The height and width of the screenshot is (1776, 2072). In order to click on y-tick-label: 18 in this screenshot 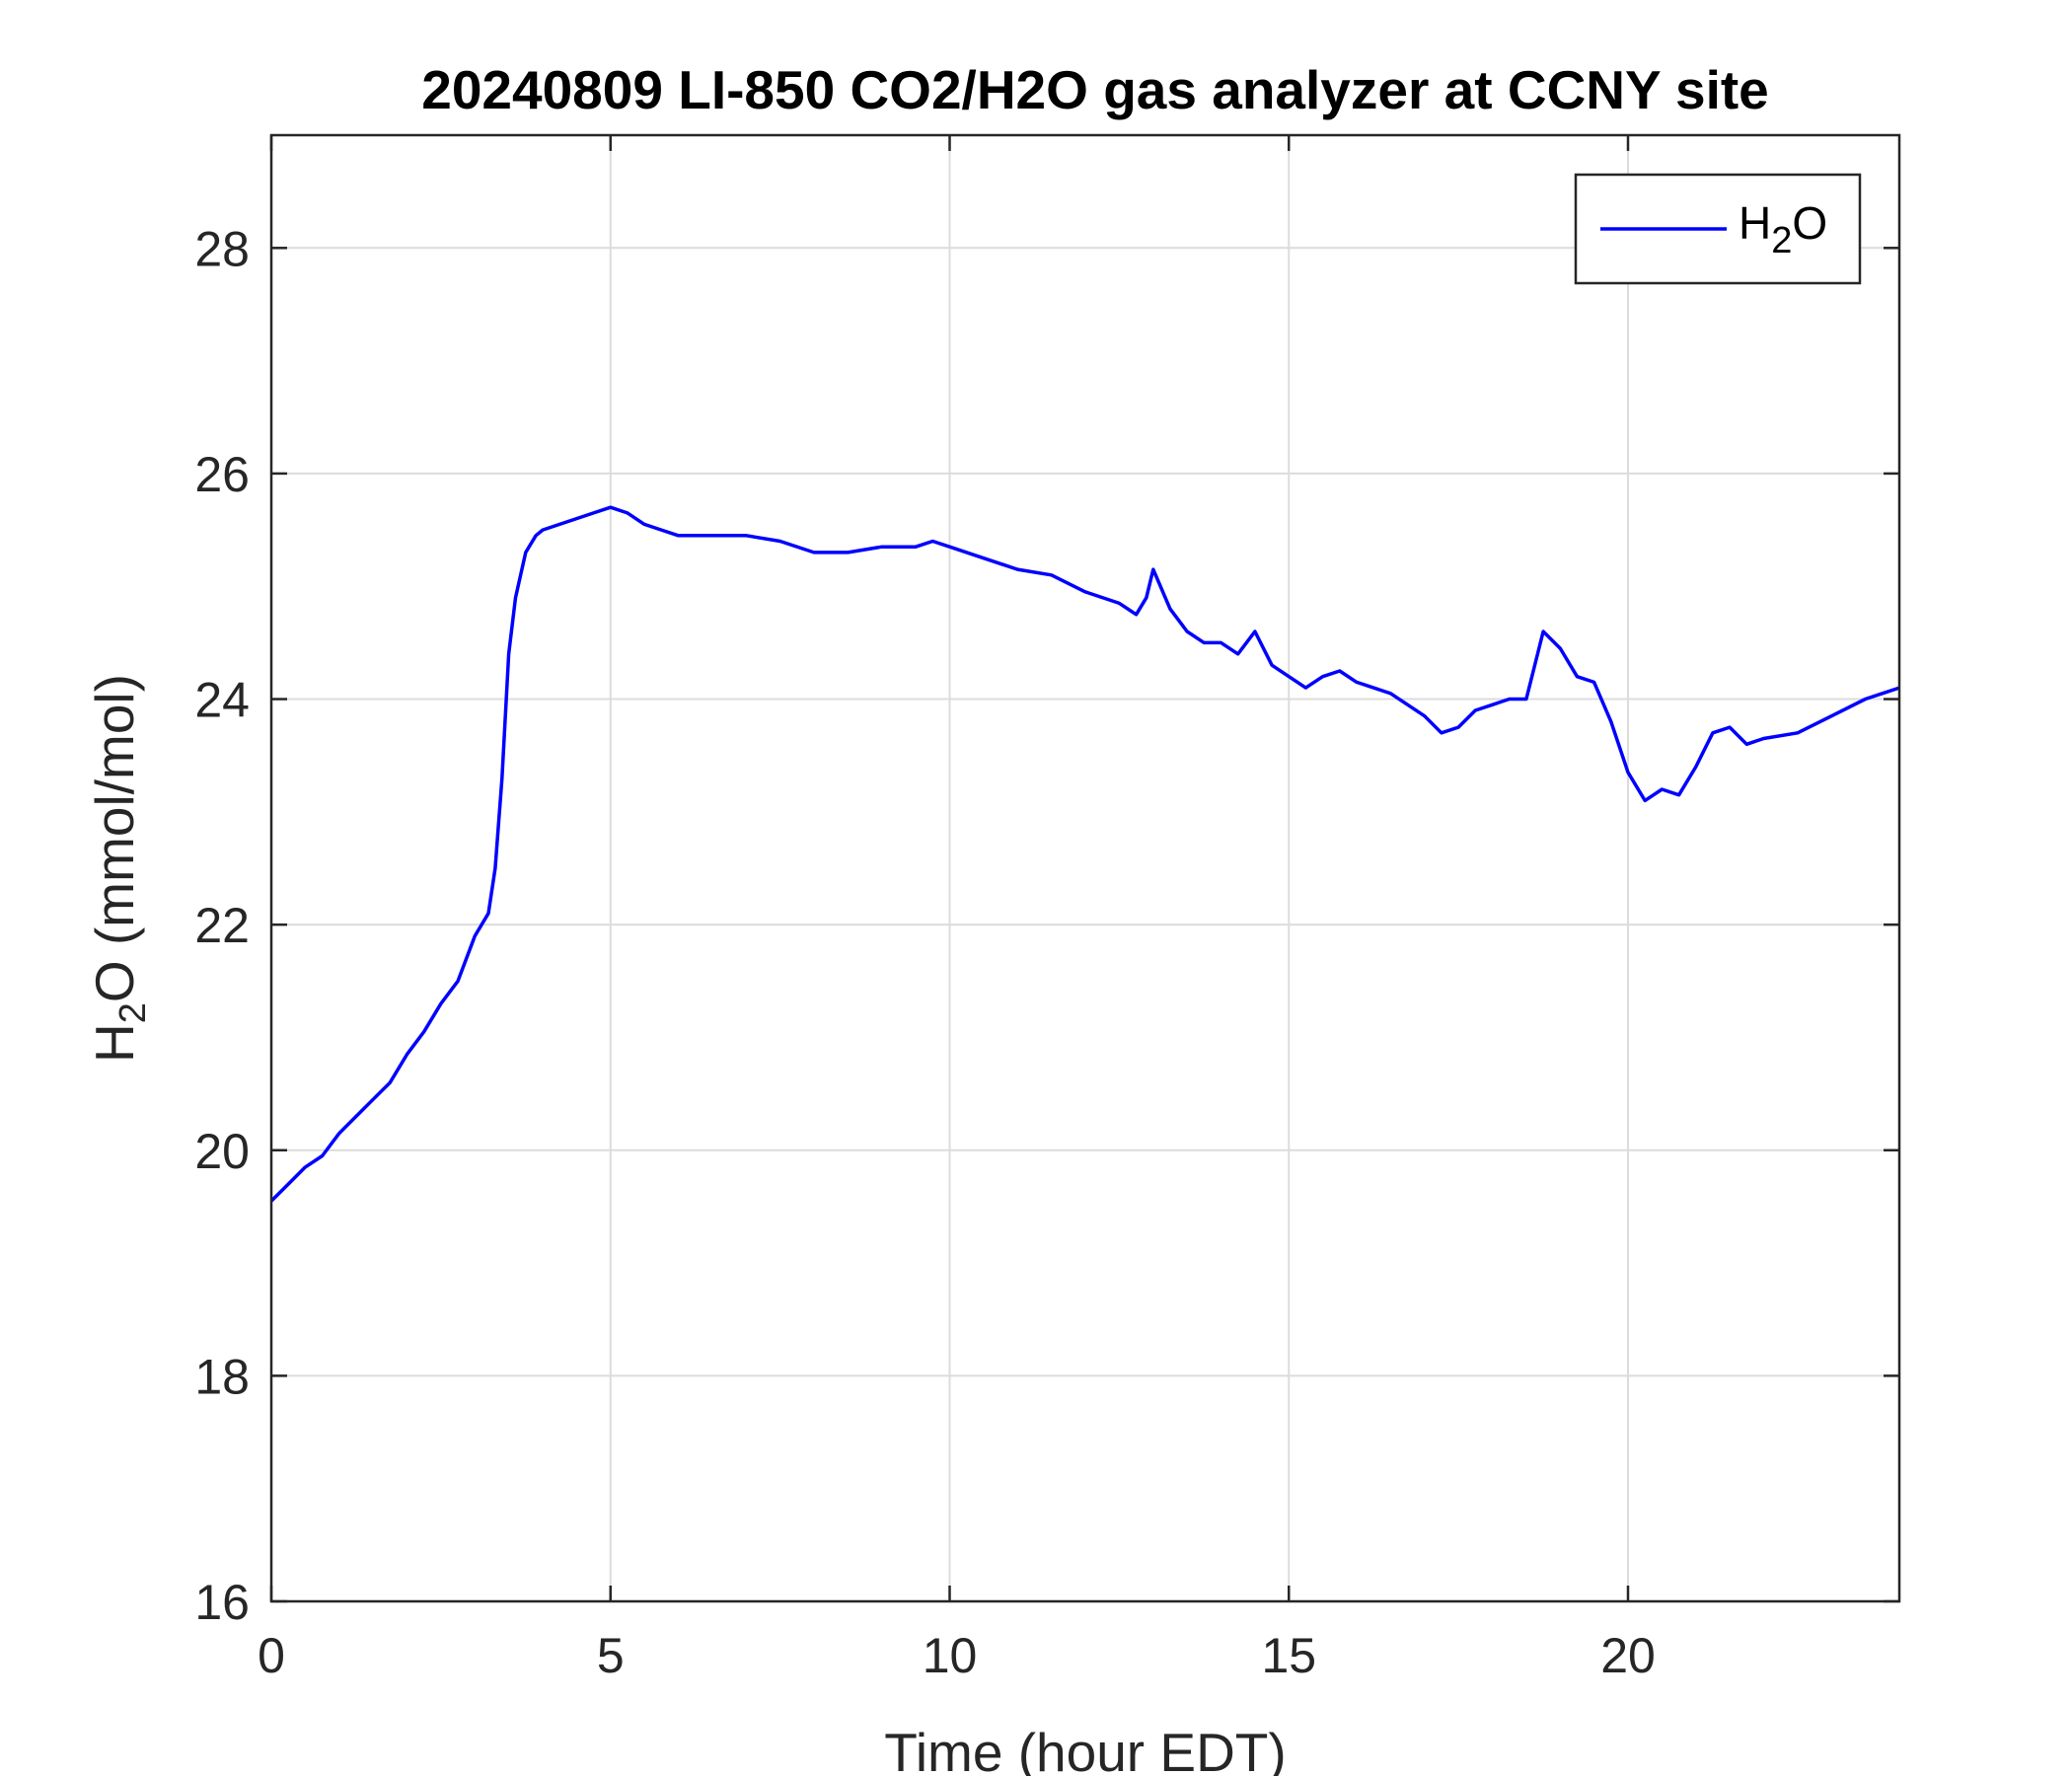, I will do `click(222, 1377)`.